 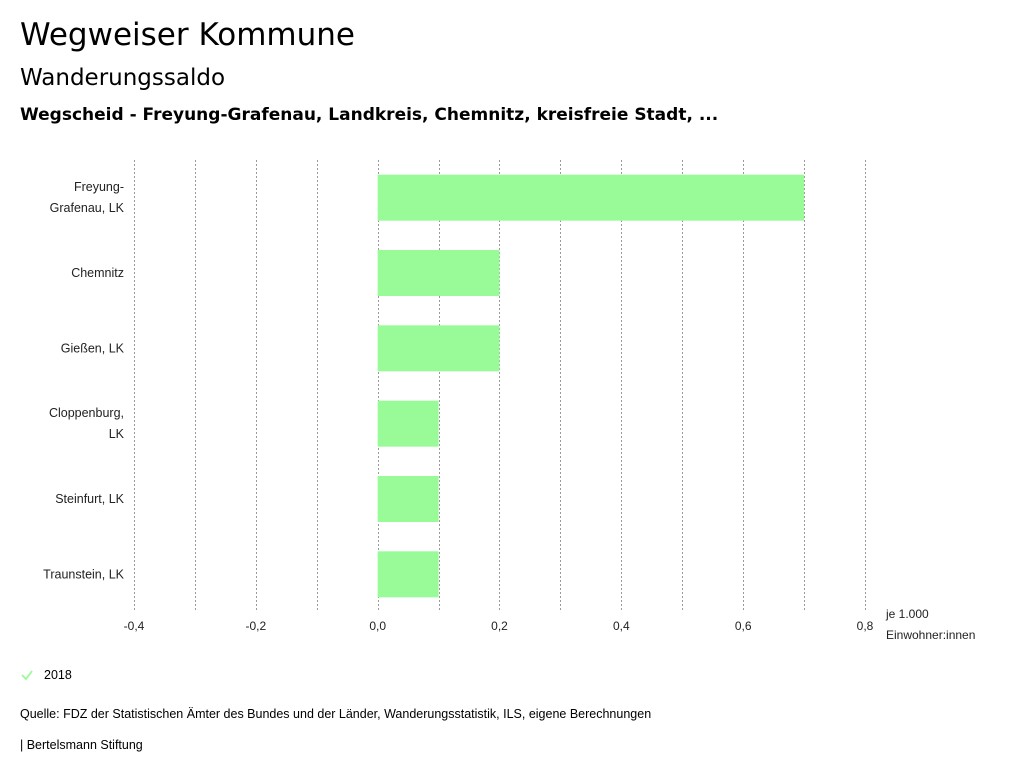 I want to click on category-label: Traunstein, LK, so click(x=83, y=574).